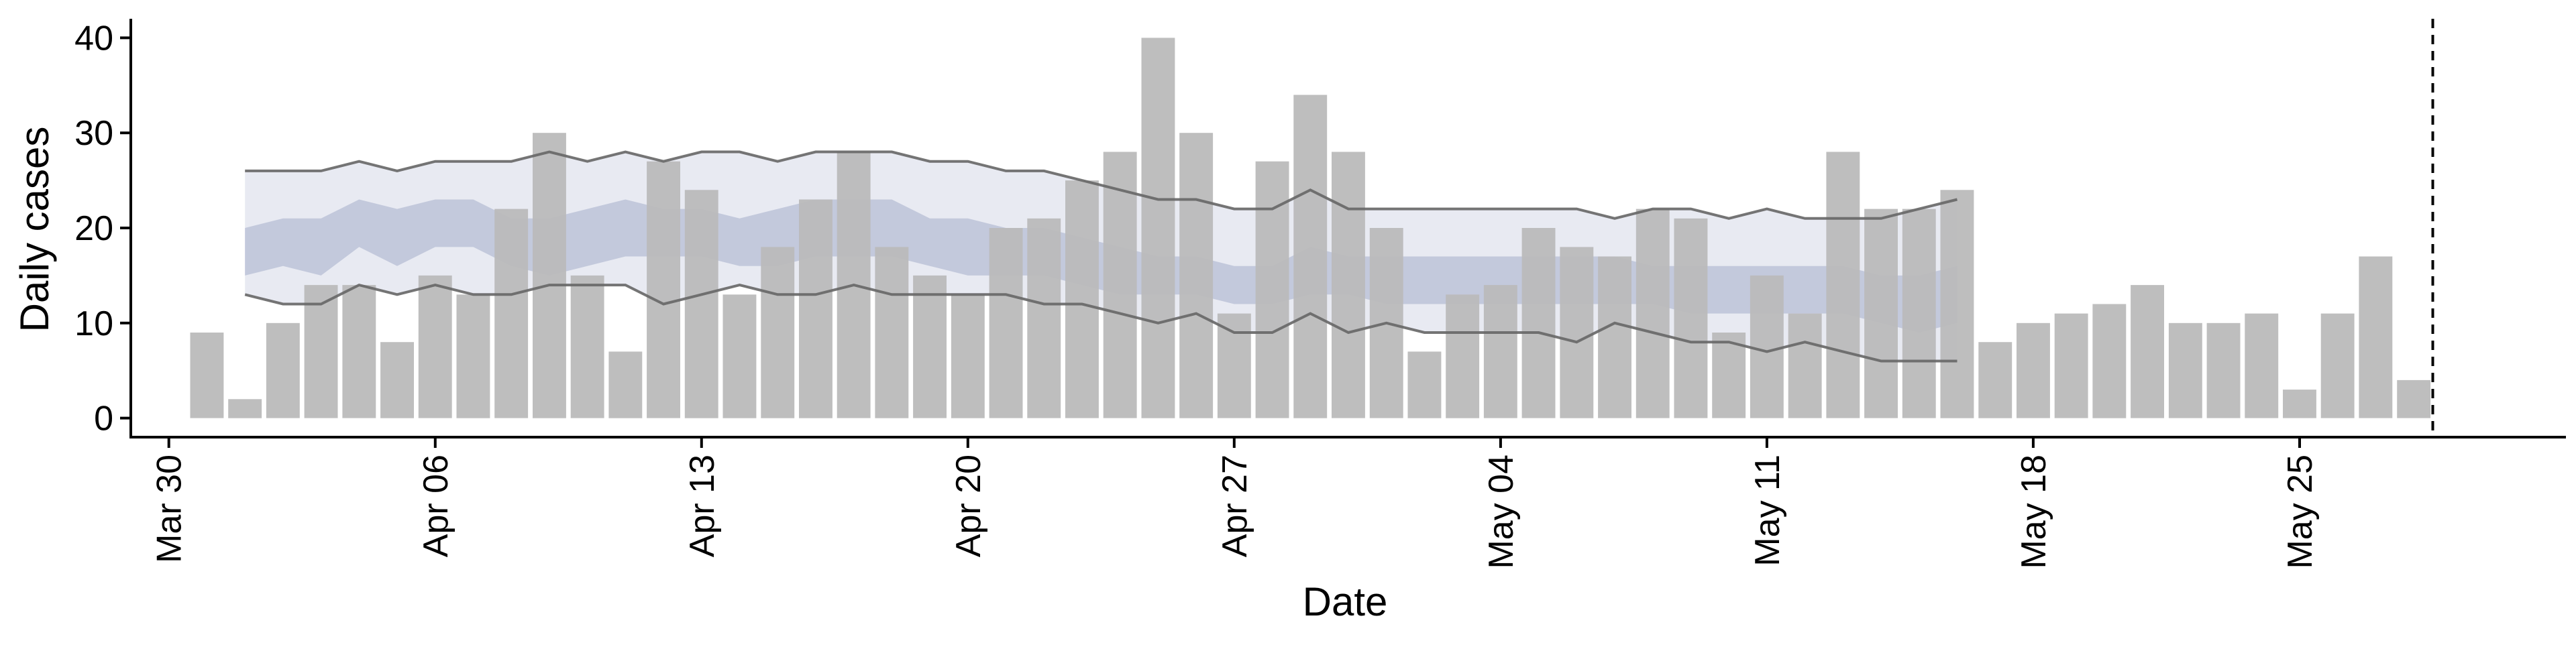 The image size is (2576, 647). What do you see at coordinates (1767, 511) in the screenshot?
I see `x-tick-label: May 11` at bounding box center [1767, 511].